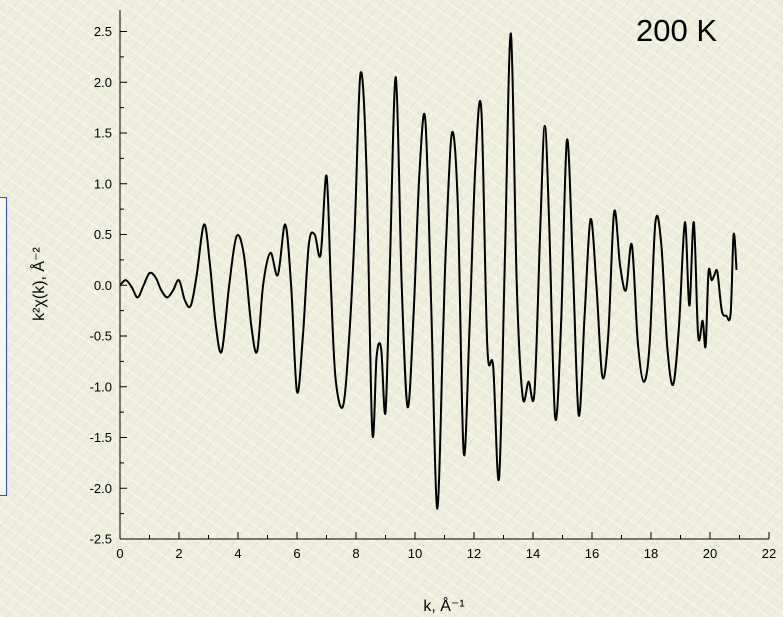 This screenshot has height=617, width=783. Describe the element at coordinates (178, 553) in the screenshot. I see `x-tick-label: 2` at that location.